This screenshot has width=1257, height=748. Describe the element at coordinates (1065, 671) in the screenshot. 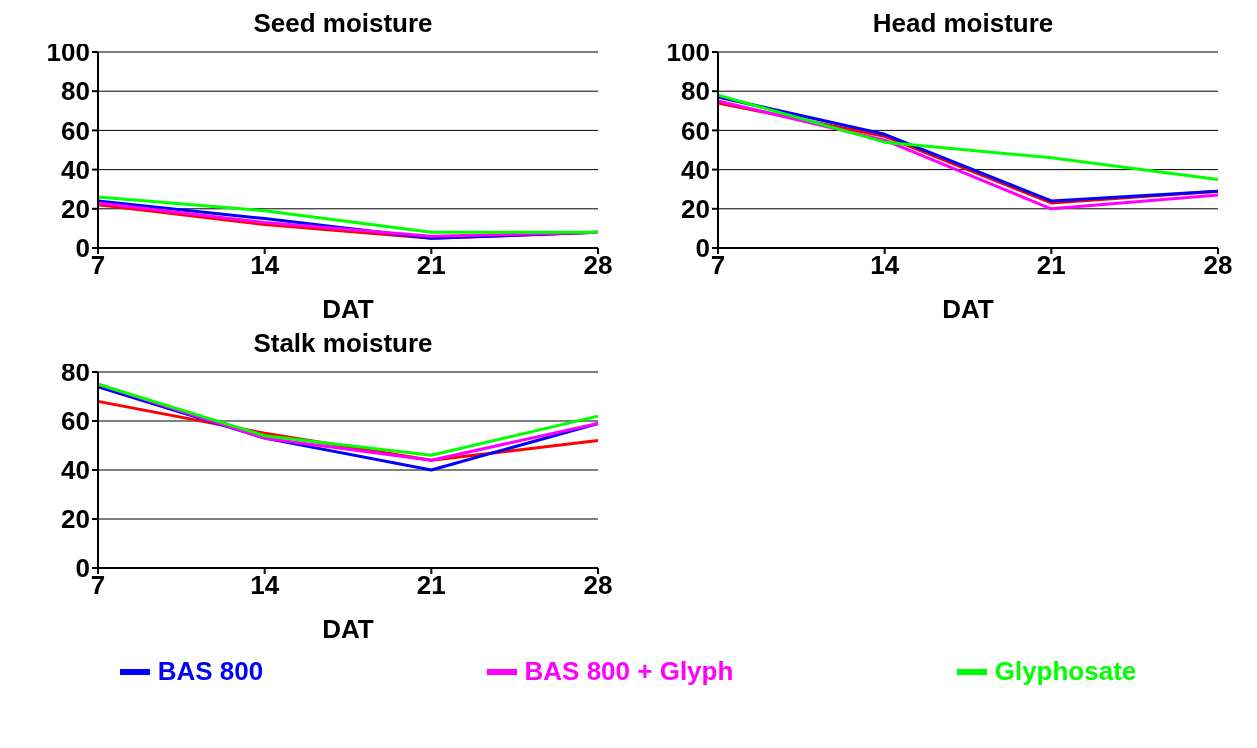

I see `legend-label: Glyphosate` at that location.